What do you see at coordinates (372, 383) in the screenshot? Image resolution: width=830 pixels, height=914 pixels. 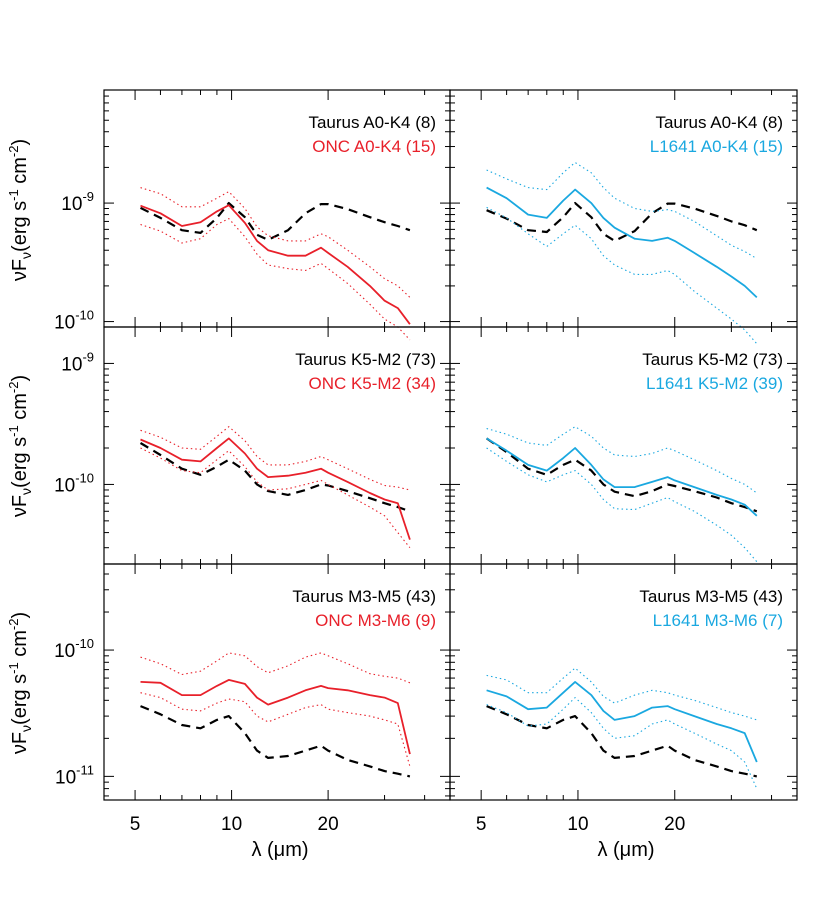 I see `legend-entry: ONC K5-M2 (34)` at bounding box center [372, 383].